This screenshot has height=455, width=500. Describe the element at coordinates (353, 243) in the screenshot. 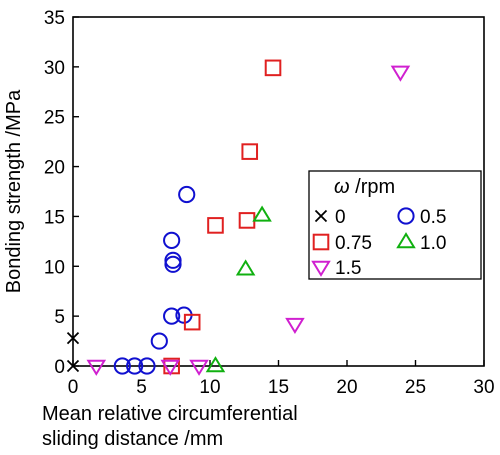

I see `legend-label: 0.75` at that location.